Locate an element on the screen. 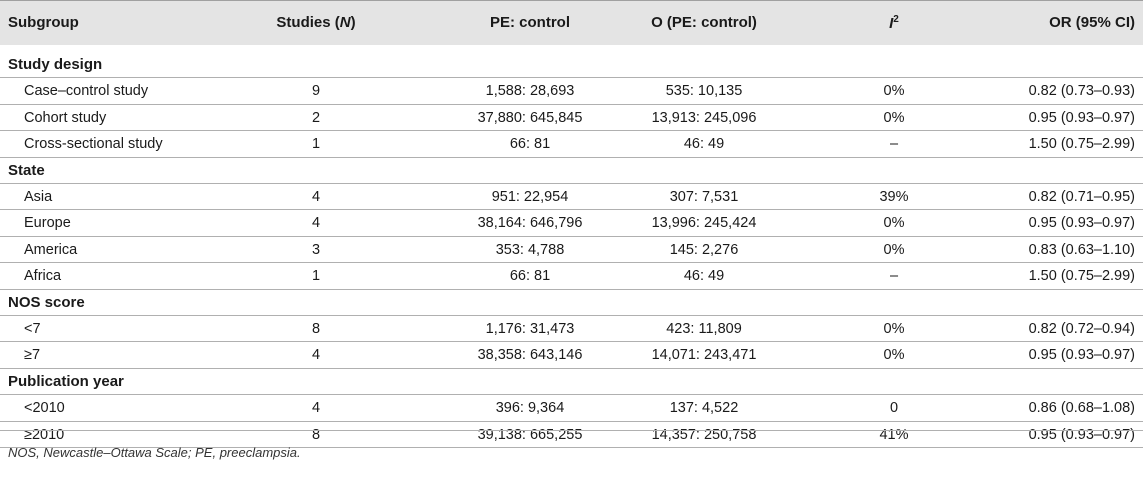  cell-subgroup: <7 is located at coordinates (32, 329).